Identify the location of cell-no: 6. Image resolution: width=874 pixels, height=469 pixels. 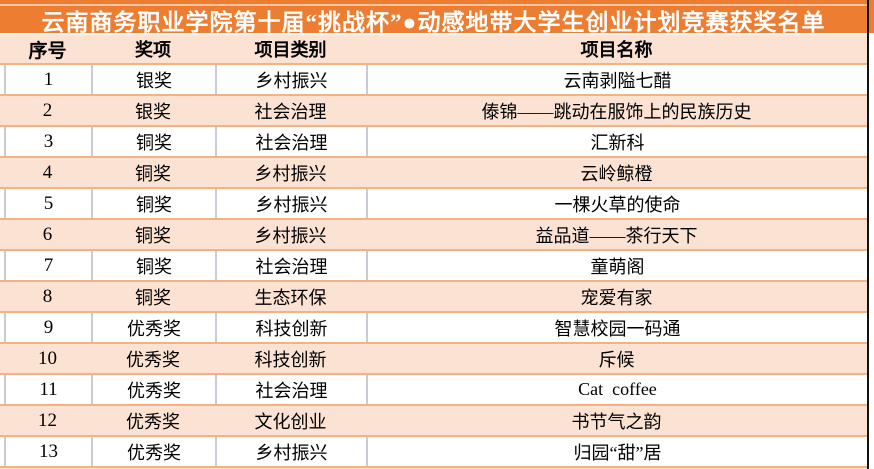
(47, 234).